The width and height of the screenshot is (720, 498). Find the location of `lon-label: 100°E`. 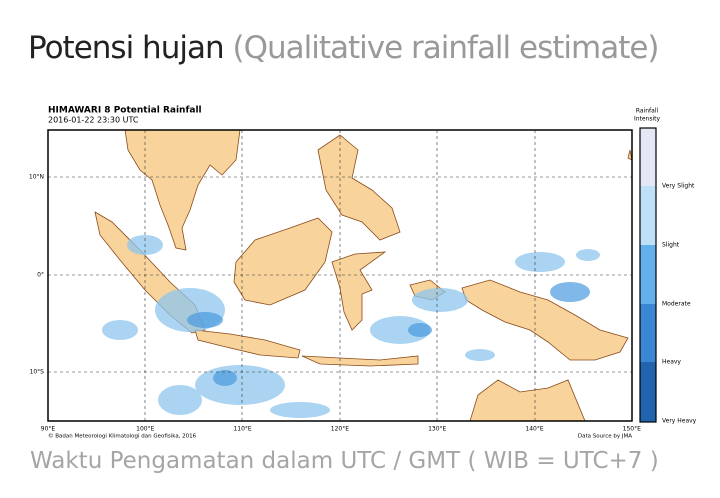

lon-label: 100°E is located at coordinates (145, 429).